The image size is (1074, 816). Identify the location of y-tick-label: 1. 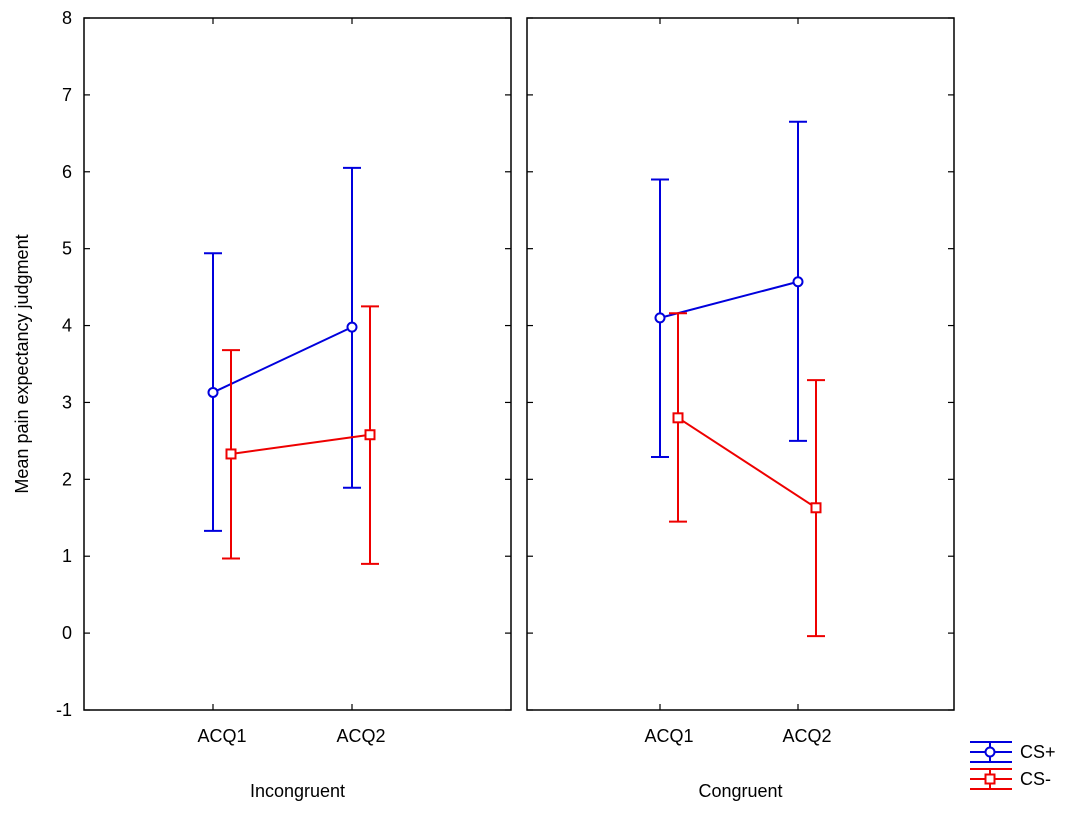
(67, 556).